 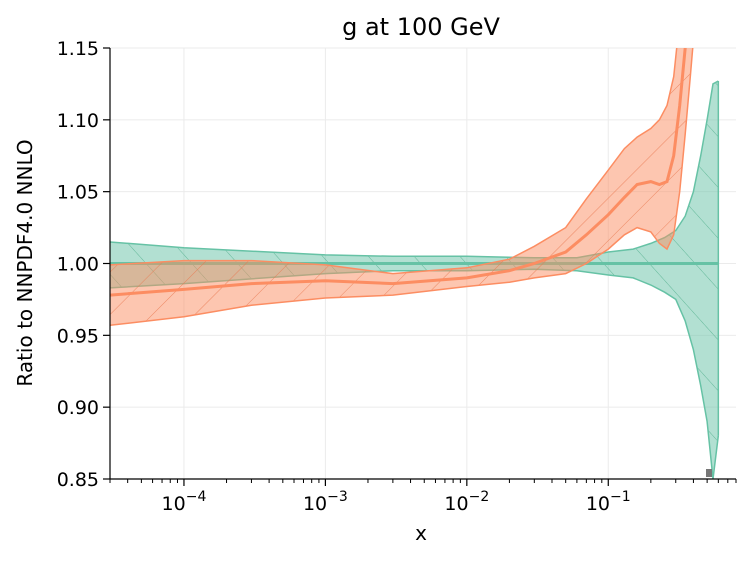 I want to click on x-tick-label: 10⁻², so click(x=466, y=502).